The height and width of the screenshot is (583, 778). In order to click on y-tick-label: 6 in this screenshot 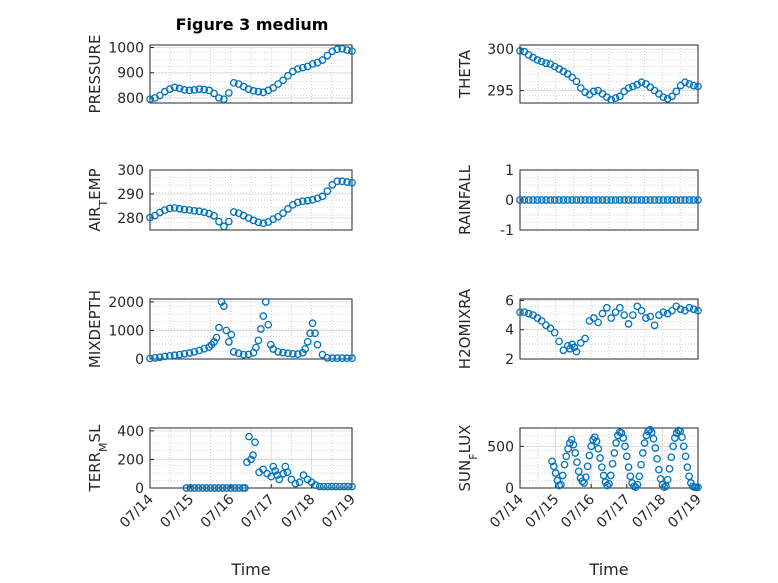, I will do `click(509, 301)`.